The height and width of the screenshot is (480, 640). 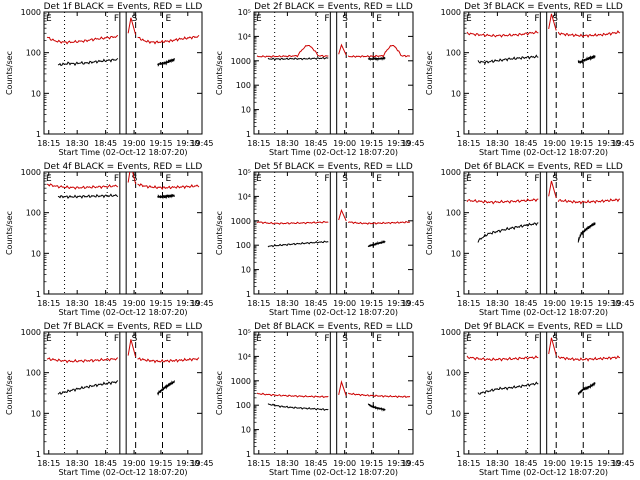 What do you see at coordinates (244, 356) in the screenshot?
I see `y-tick-label: 10⁴` at bounding box center [244, 356].